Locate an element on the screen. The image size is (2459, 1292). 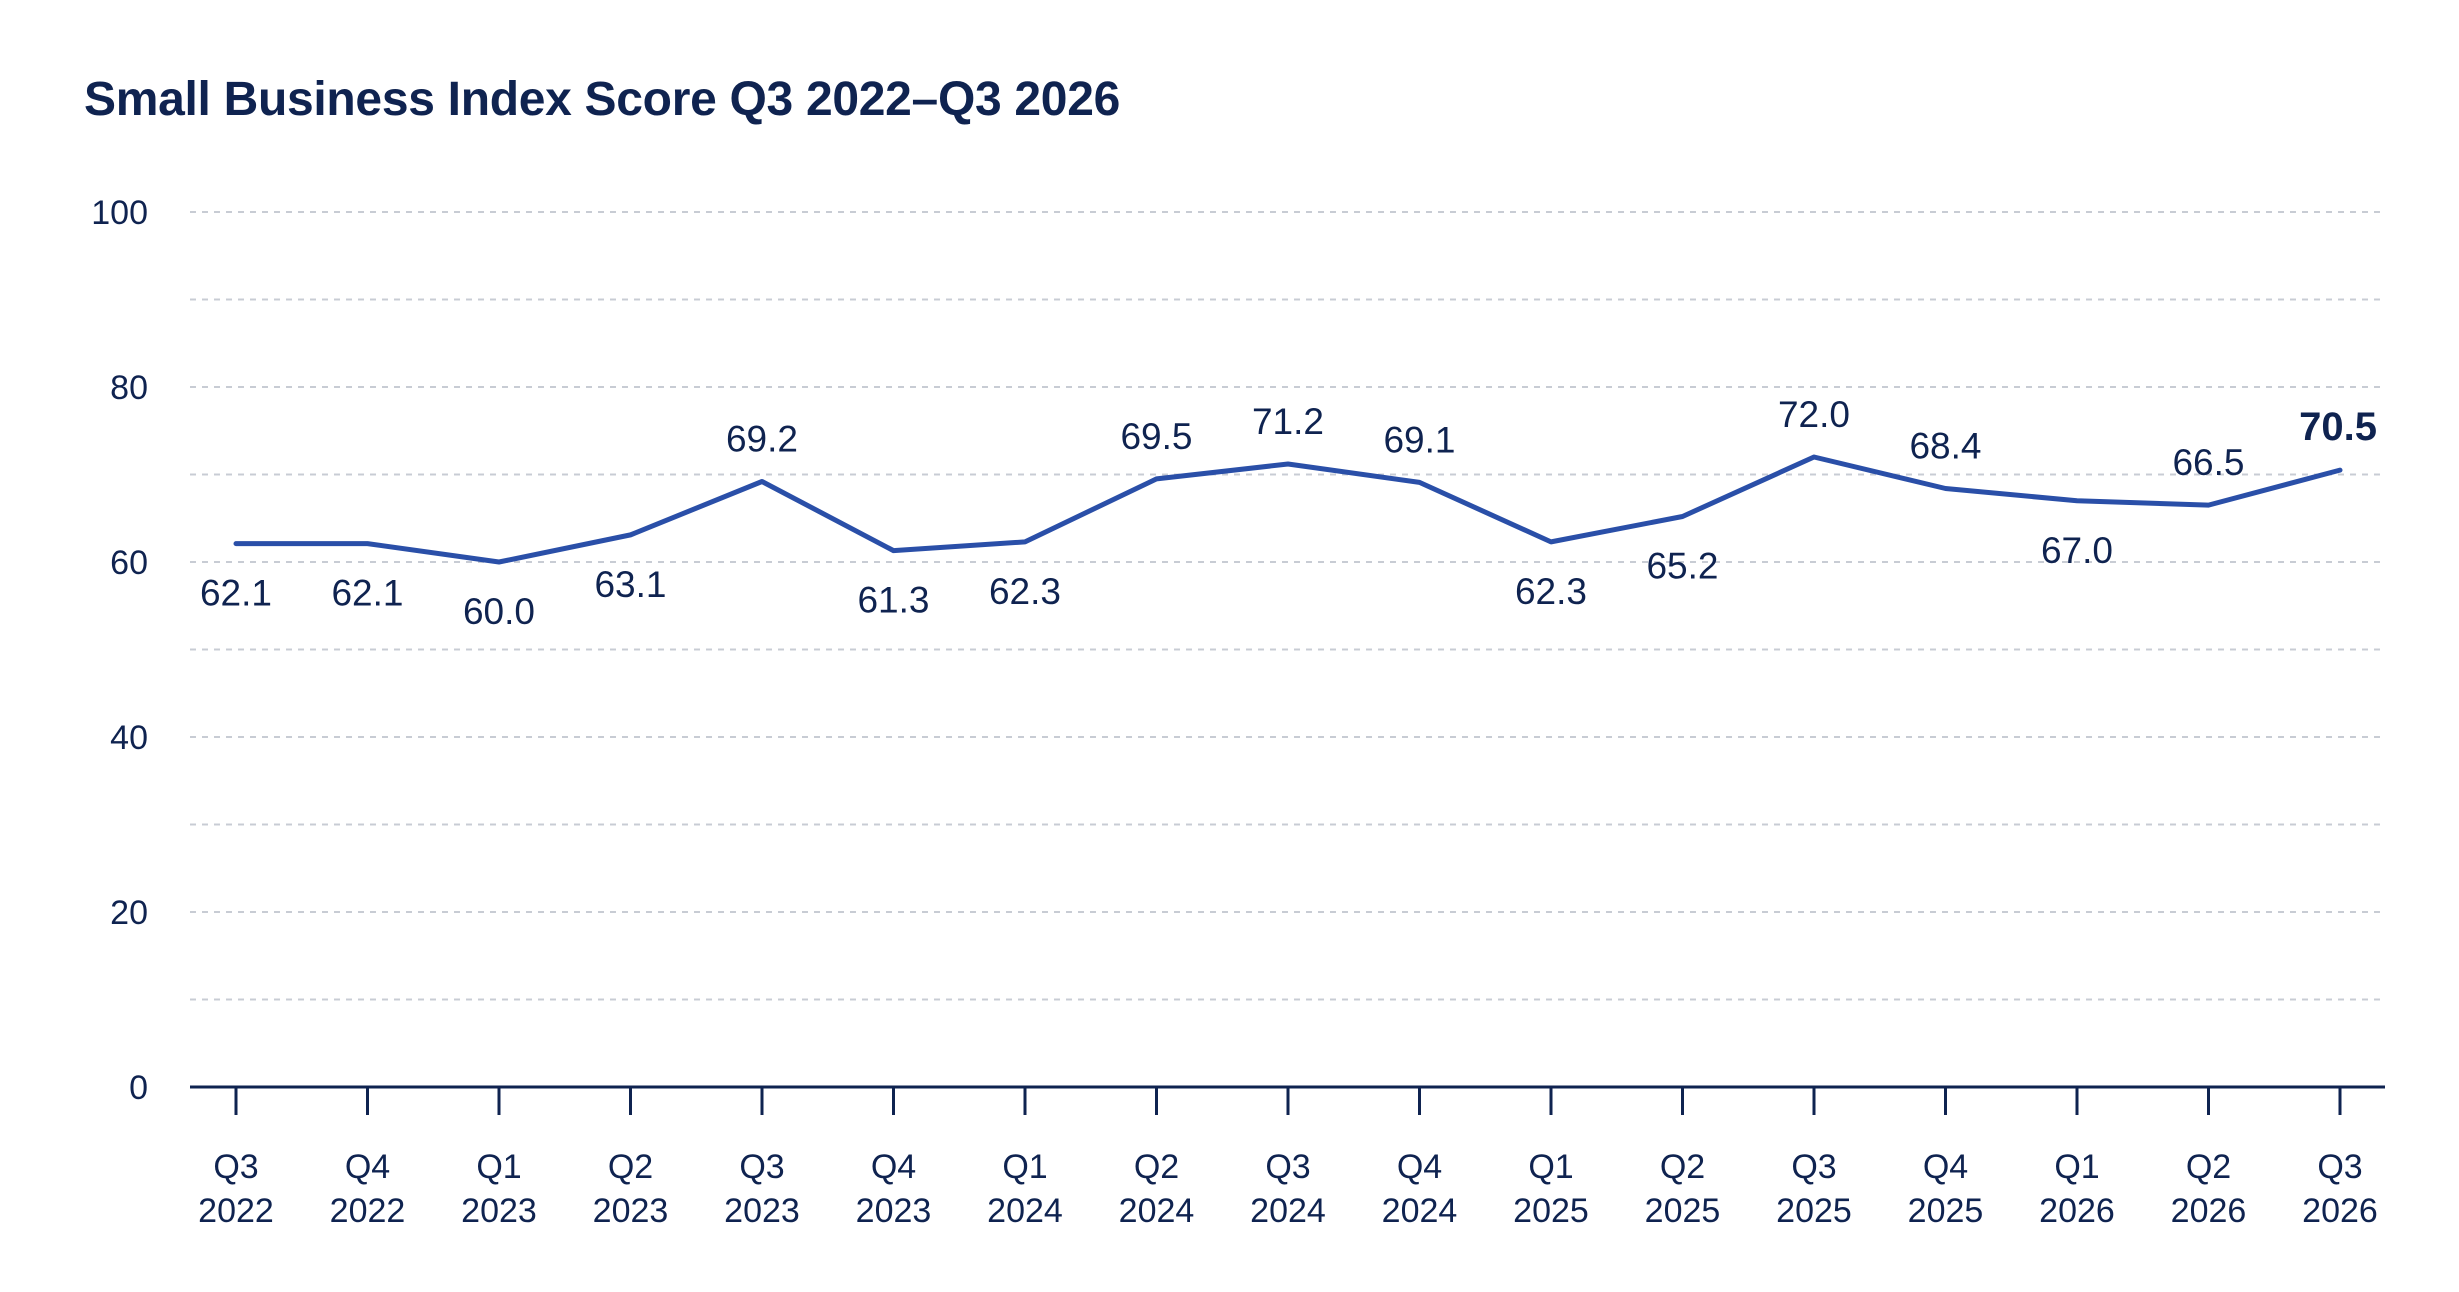
data-label: 69.5 is located at coordinates (1156, 436).